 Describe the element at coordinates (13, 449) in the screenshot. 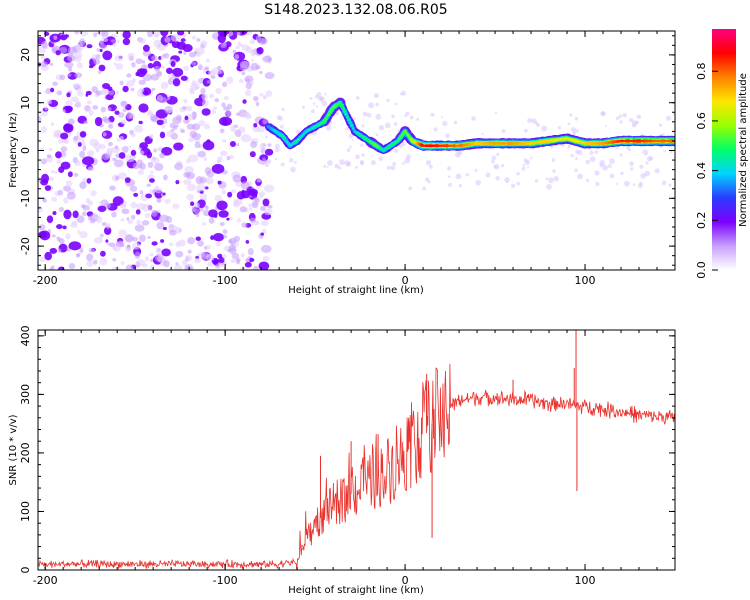

I see `snr-ylabel: SNR (10 * v/v)` at that location.